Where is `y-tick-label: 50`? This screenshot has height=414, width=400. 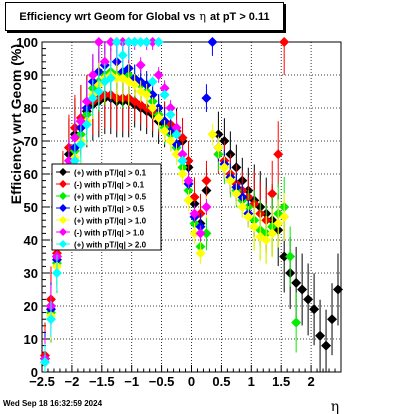 y-tick-label: 50 is located at coordinates (31, 207).